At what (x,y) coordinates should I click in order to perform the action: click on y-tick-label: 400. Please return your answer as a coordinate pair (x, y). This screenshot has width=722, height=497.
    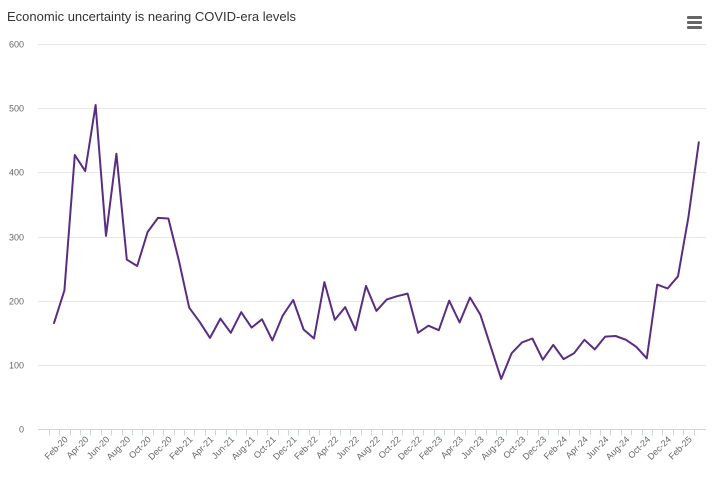
    Looking at the image, I should click on (16, 173).